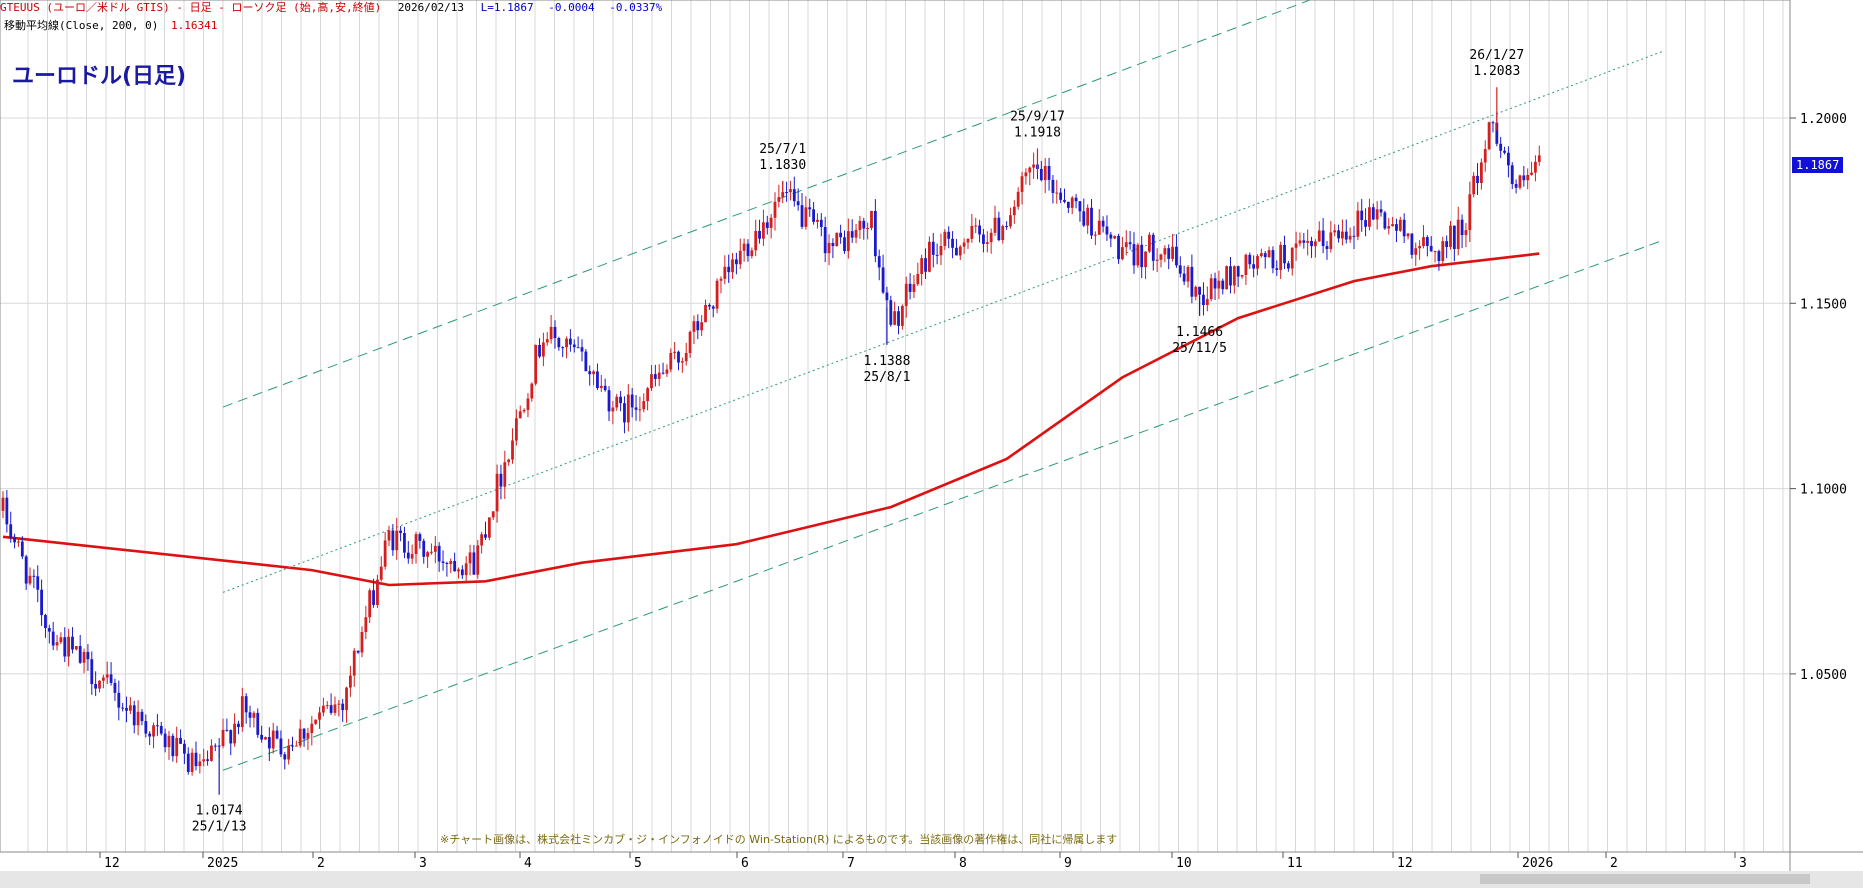  I want to click on x-tick-label: 4, so click(528, 863).